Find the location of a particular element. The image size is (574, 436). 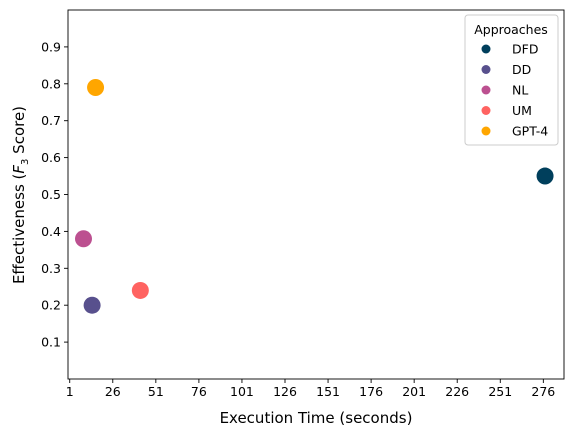

legend: Approaches DFD DD NL UM GPT-4 is located at coordinates (511, 80).